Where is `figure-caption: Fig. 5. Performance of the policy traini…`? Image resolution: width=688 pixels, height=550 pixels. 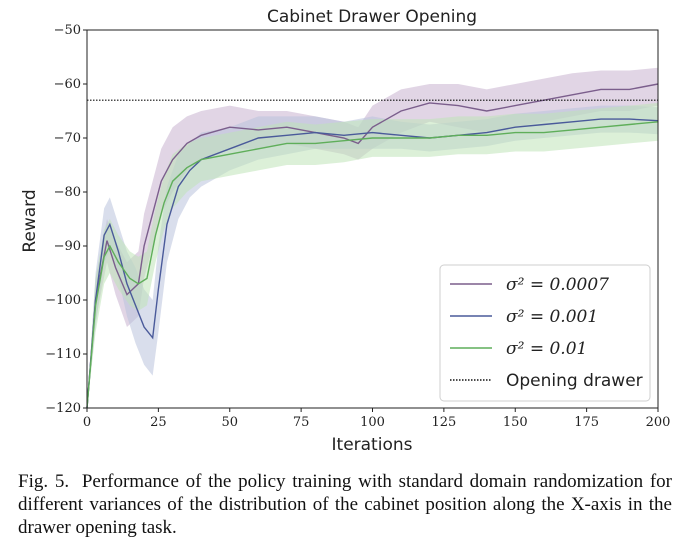 figure-caption: Fig. 5. Performance of the policy traini… is located at coordinates (345, 504).